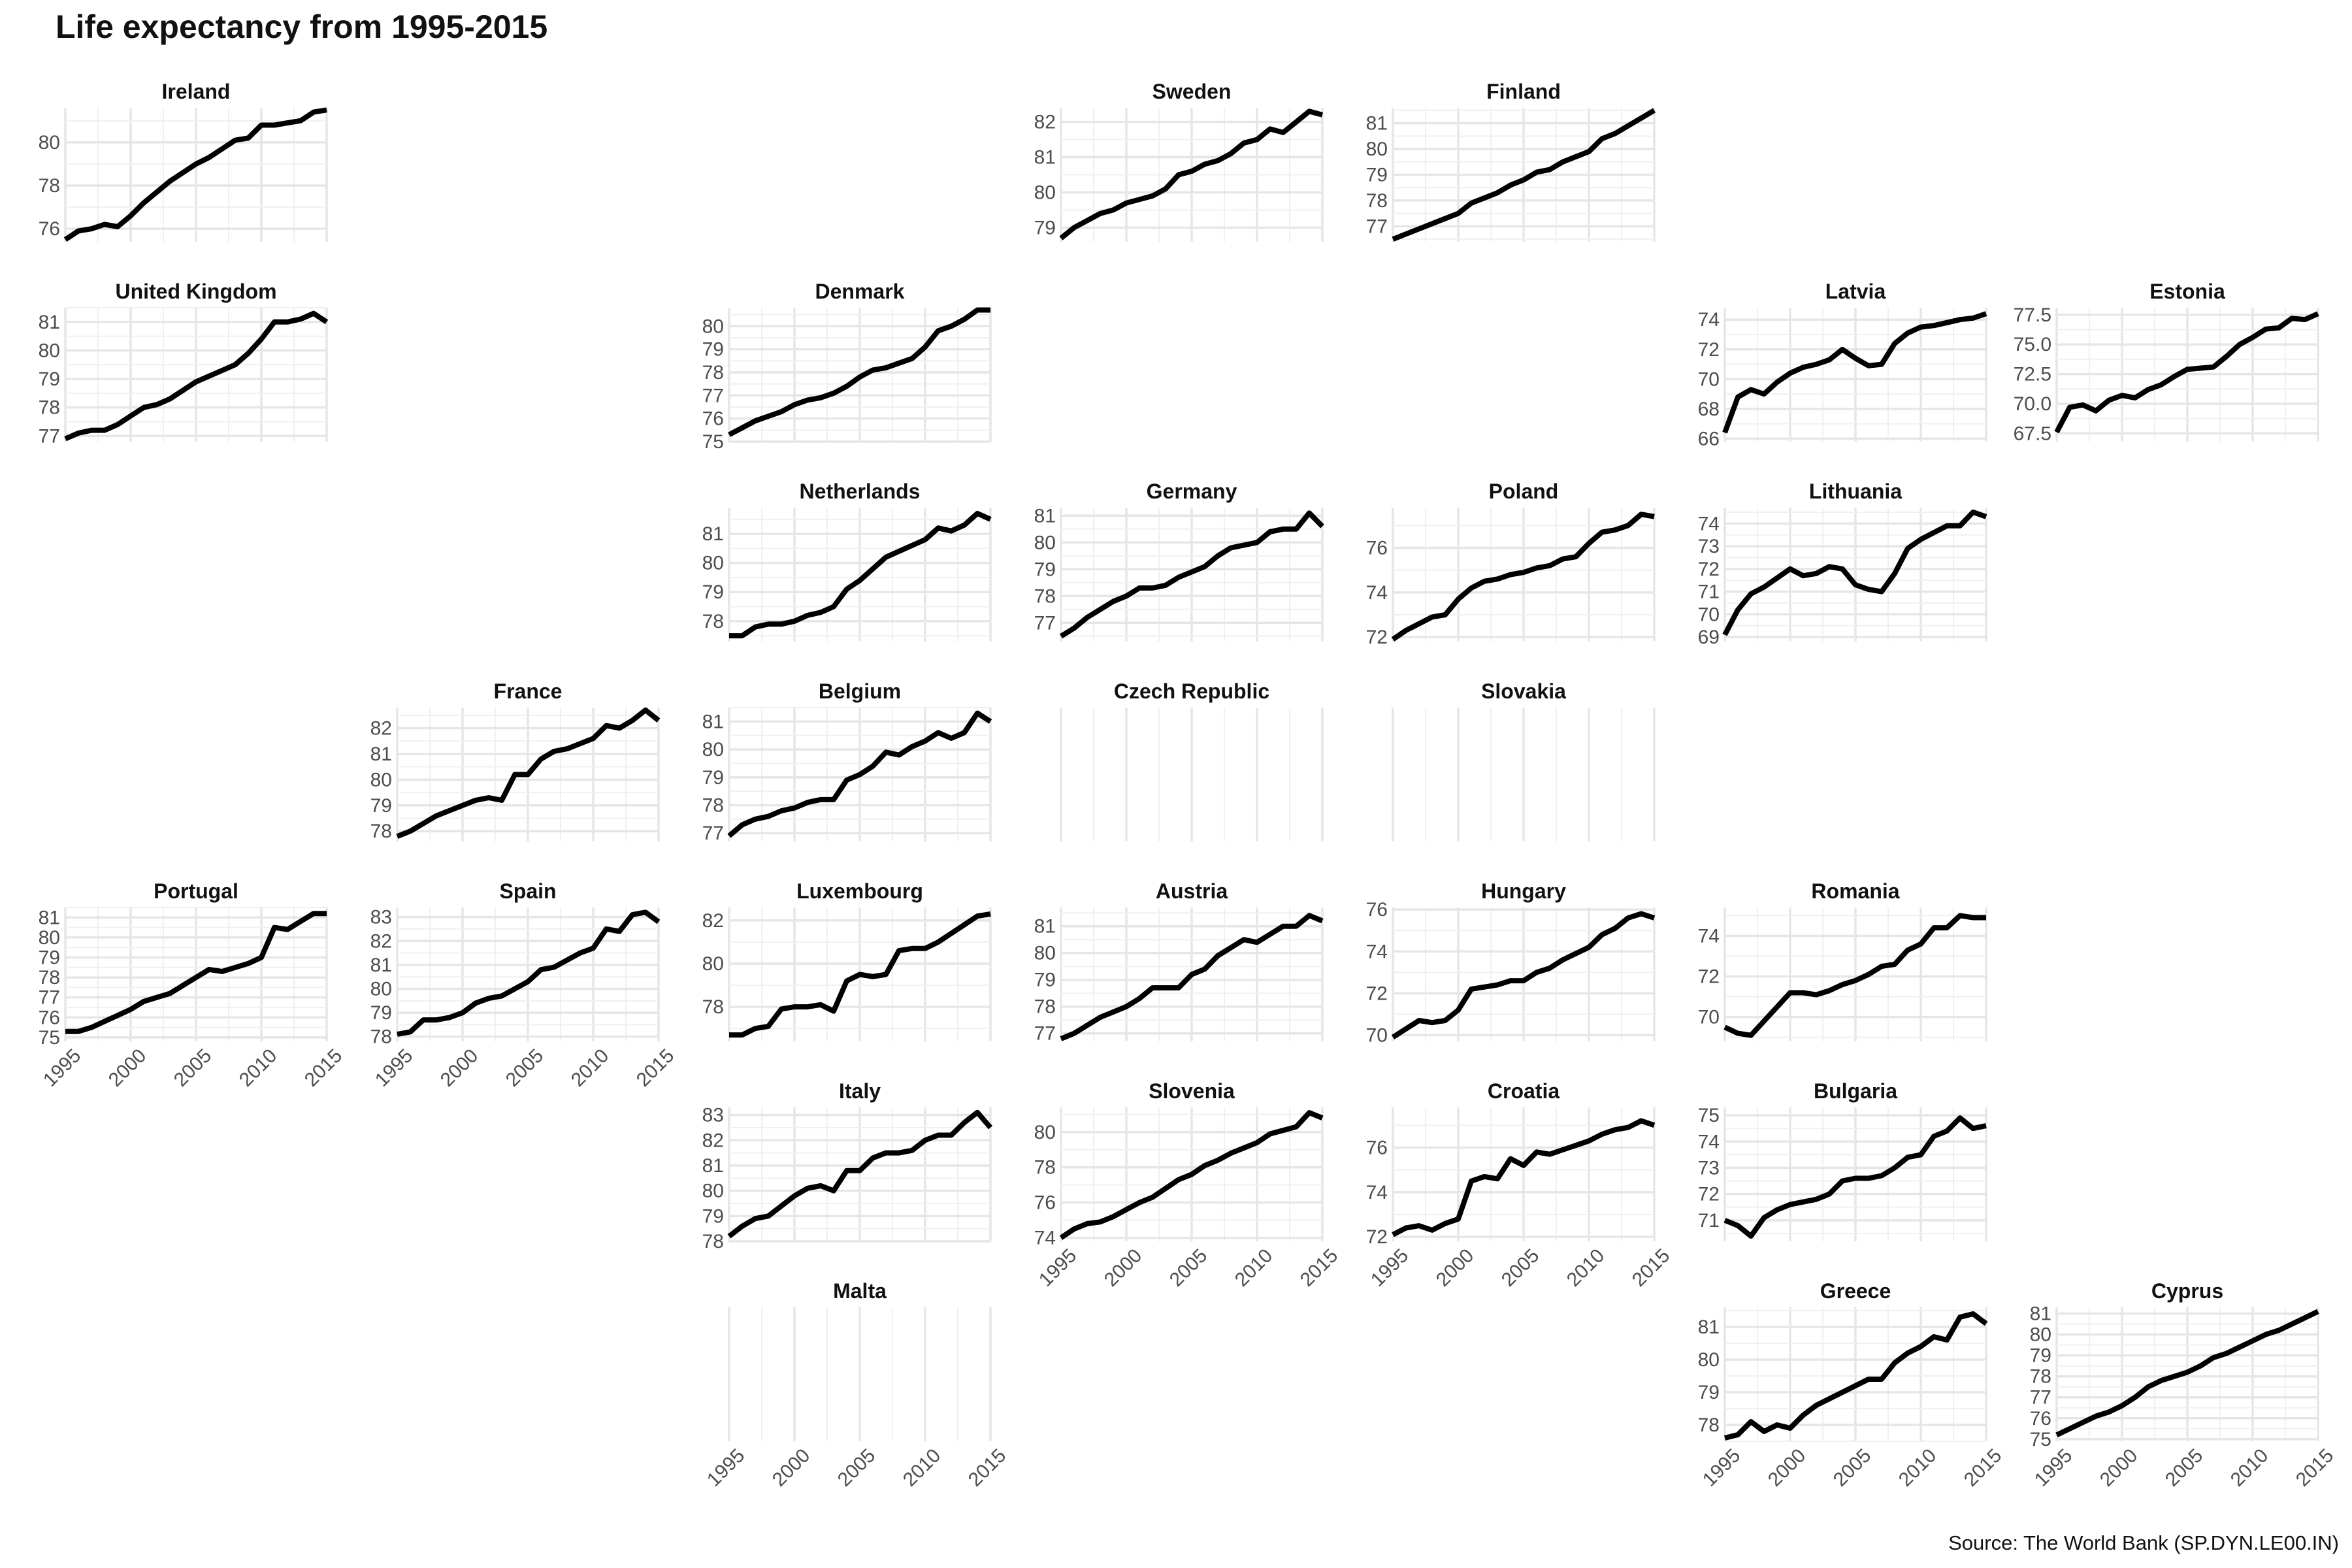  I want to click on facet-panel-germany: Germany 77 78 79 80 81, so click(1179, 561).